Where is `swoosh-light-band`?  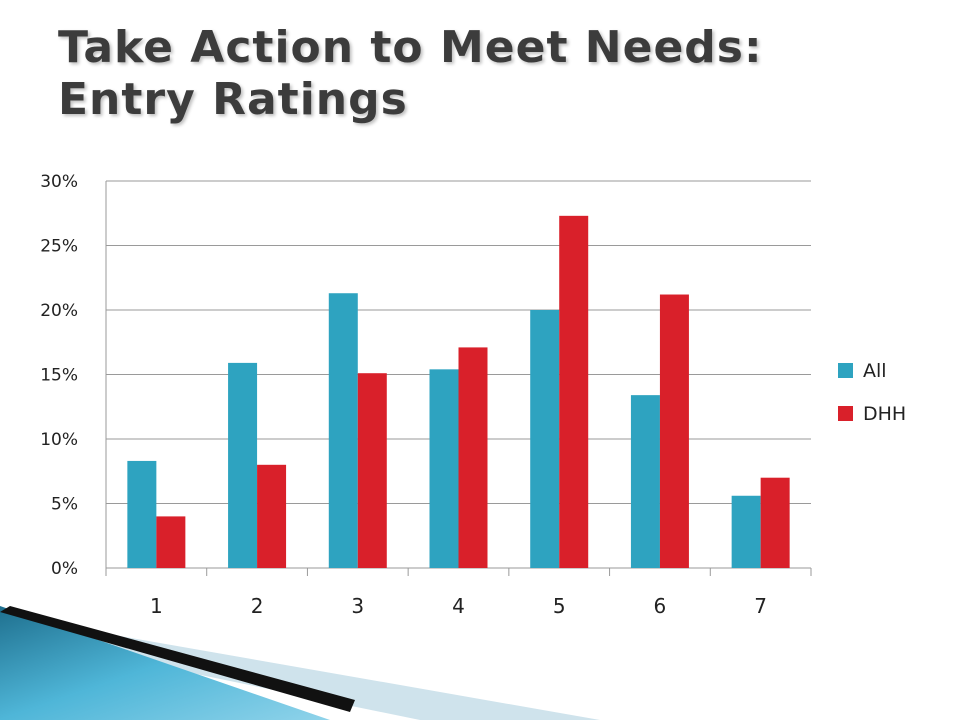 swoosh-light-band is located at coordinates (315, 671).